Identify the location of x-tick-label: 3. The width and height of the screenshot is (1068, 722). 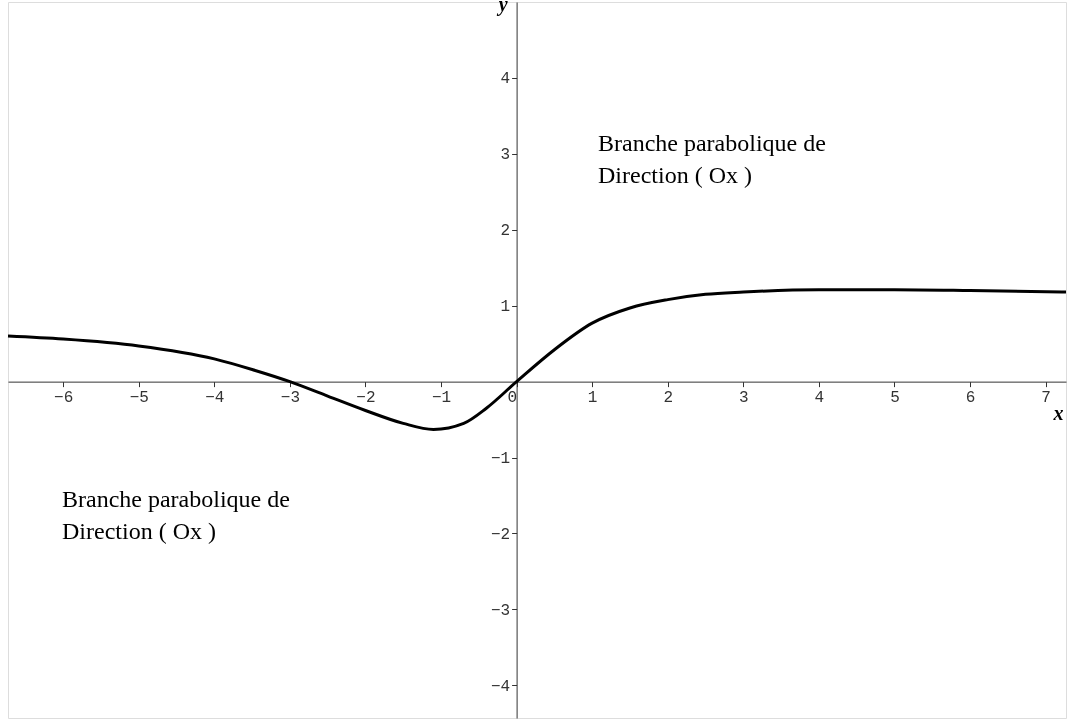
(744, 398).